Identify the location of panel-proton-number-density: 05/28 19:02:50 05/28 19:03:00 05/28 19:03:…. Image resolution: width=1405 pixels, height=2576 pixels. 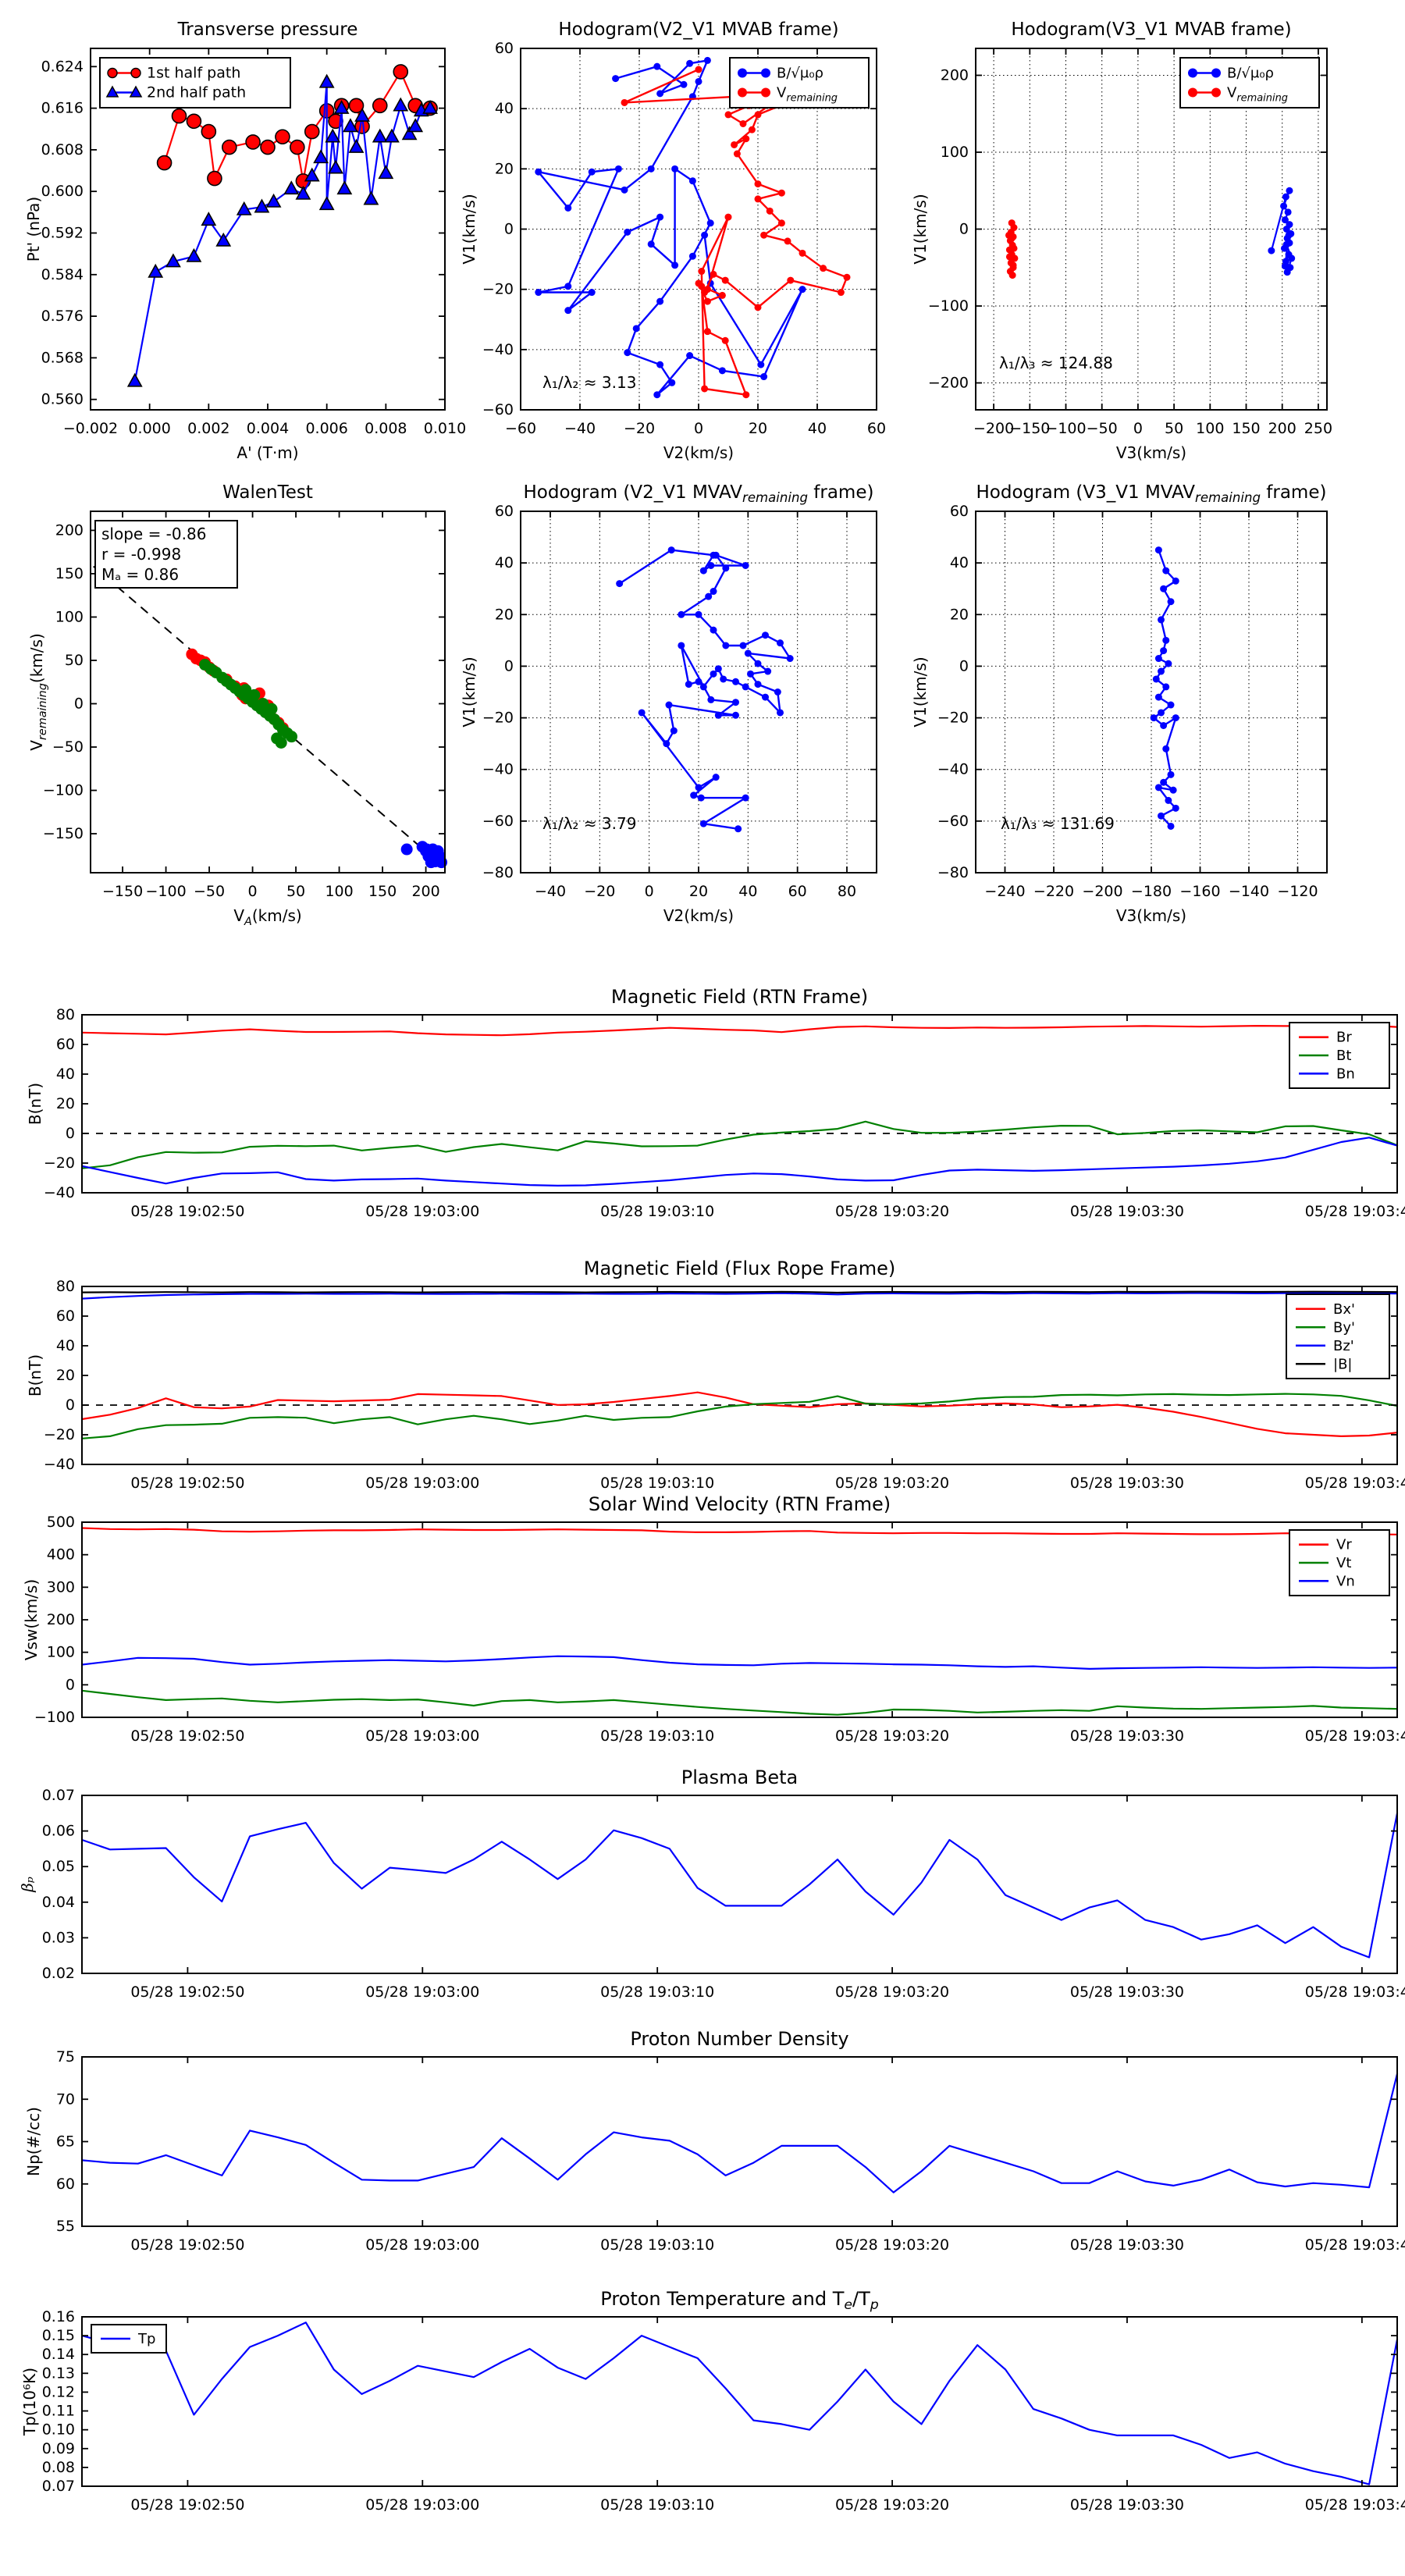
(715, 2141).